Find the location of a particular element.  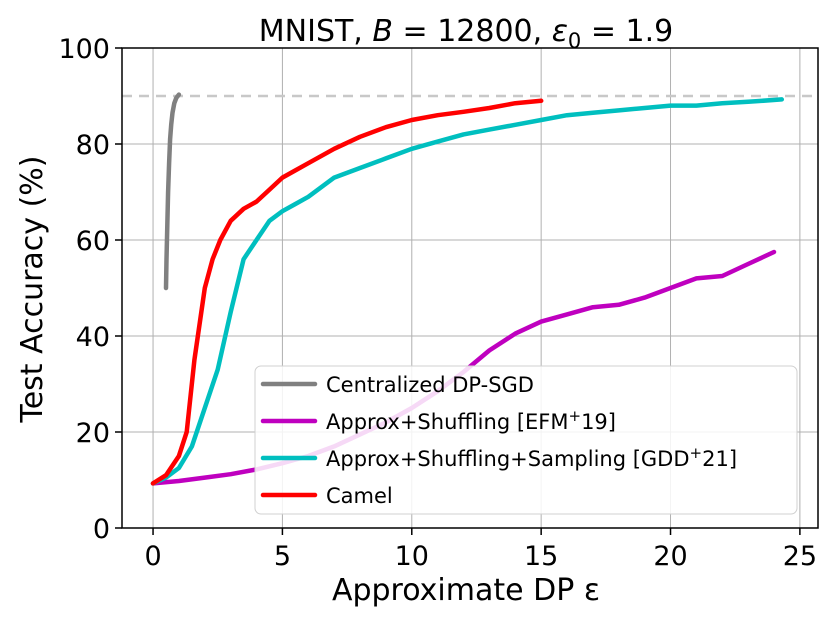

x-tick-label: 20 is located at coordinates (670, 556).